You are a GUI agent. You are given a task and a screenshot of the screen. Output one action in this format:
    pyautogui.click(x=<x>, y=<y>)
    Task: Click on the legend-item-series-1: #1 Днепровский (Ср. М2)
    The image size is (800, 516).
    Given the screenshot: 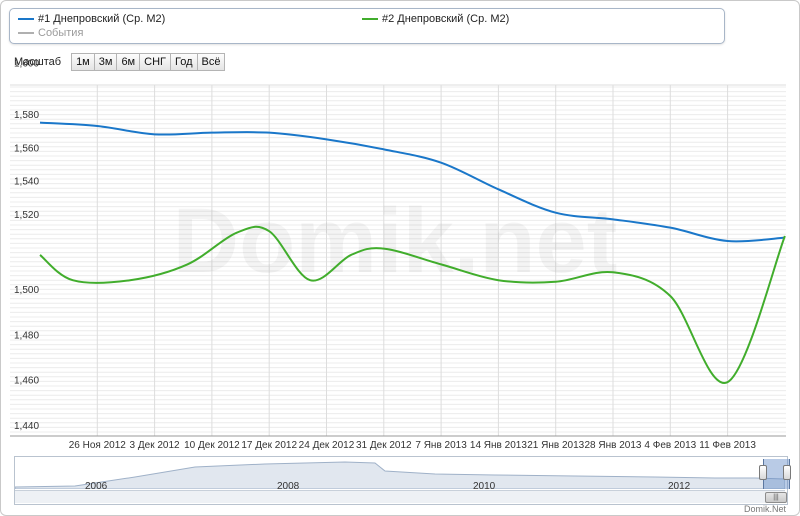 What is the action you would take?
    pyautogui.click(x=91, y=19)
    